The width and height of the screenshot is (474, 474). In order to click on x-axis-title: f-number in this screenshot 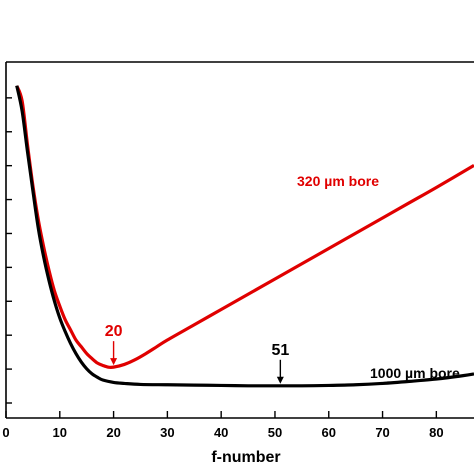, I will do `click(245, 457)`.